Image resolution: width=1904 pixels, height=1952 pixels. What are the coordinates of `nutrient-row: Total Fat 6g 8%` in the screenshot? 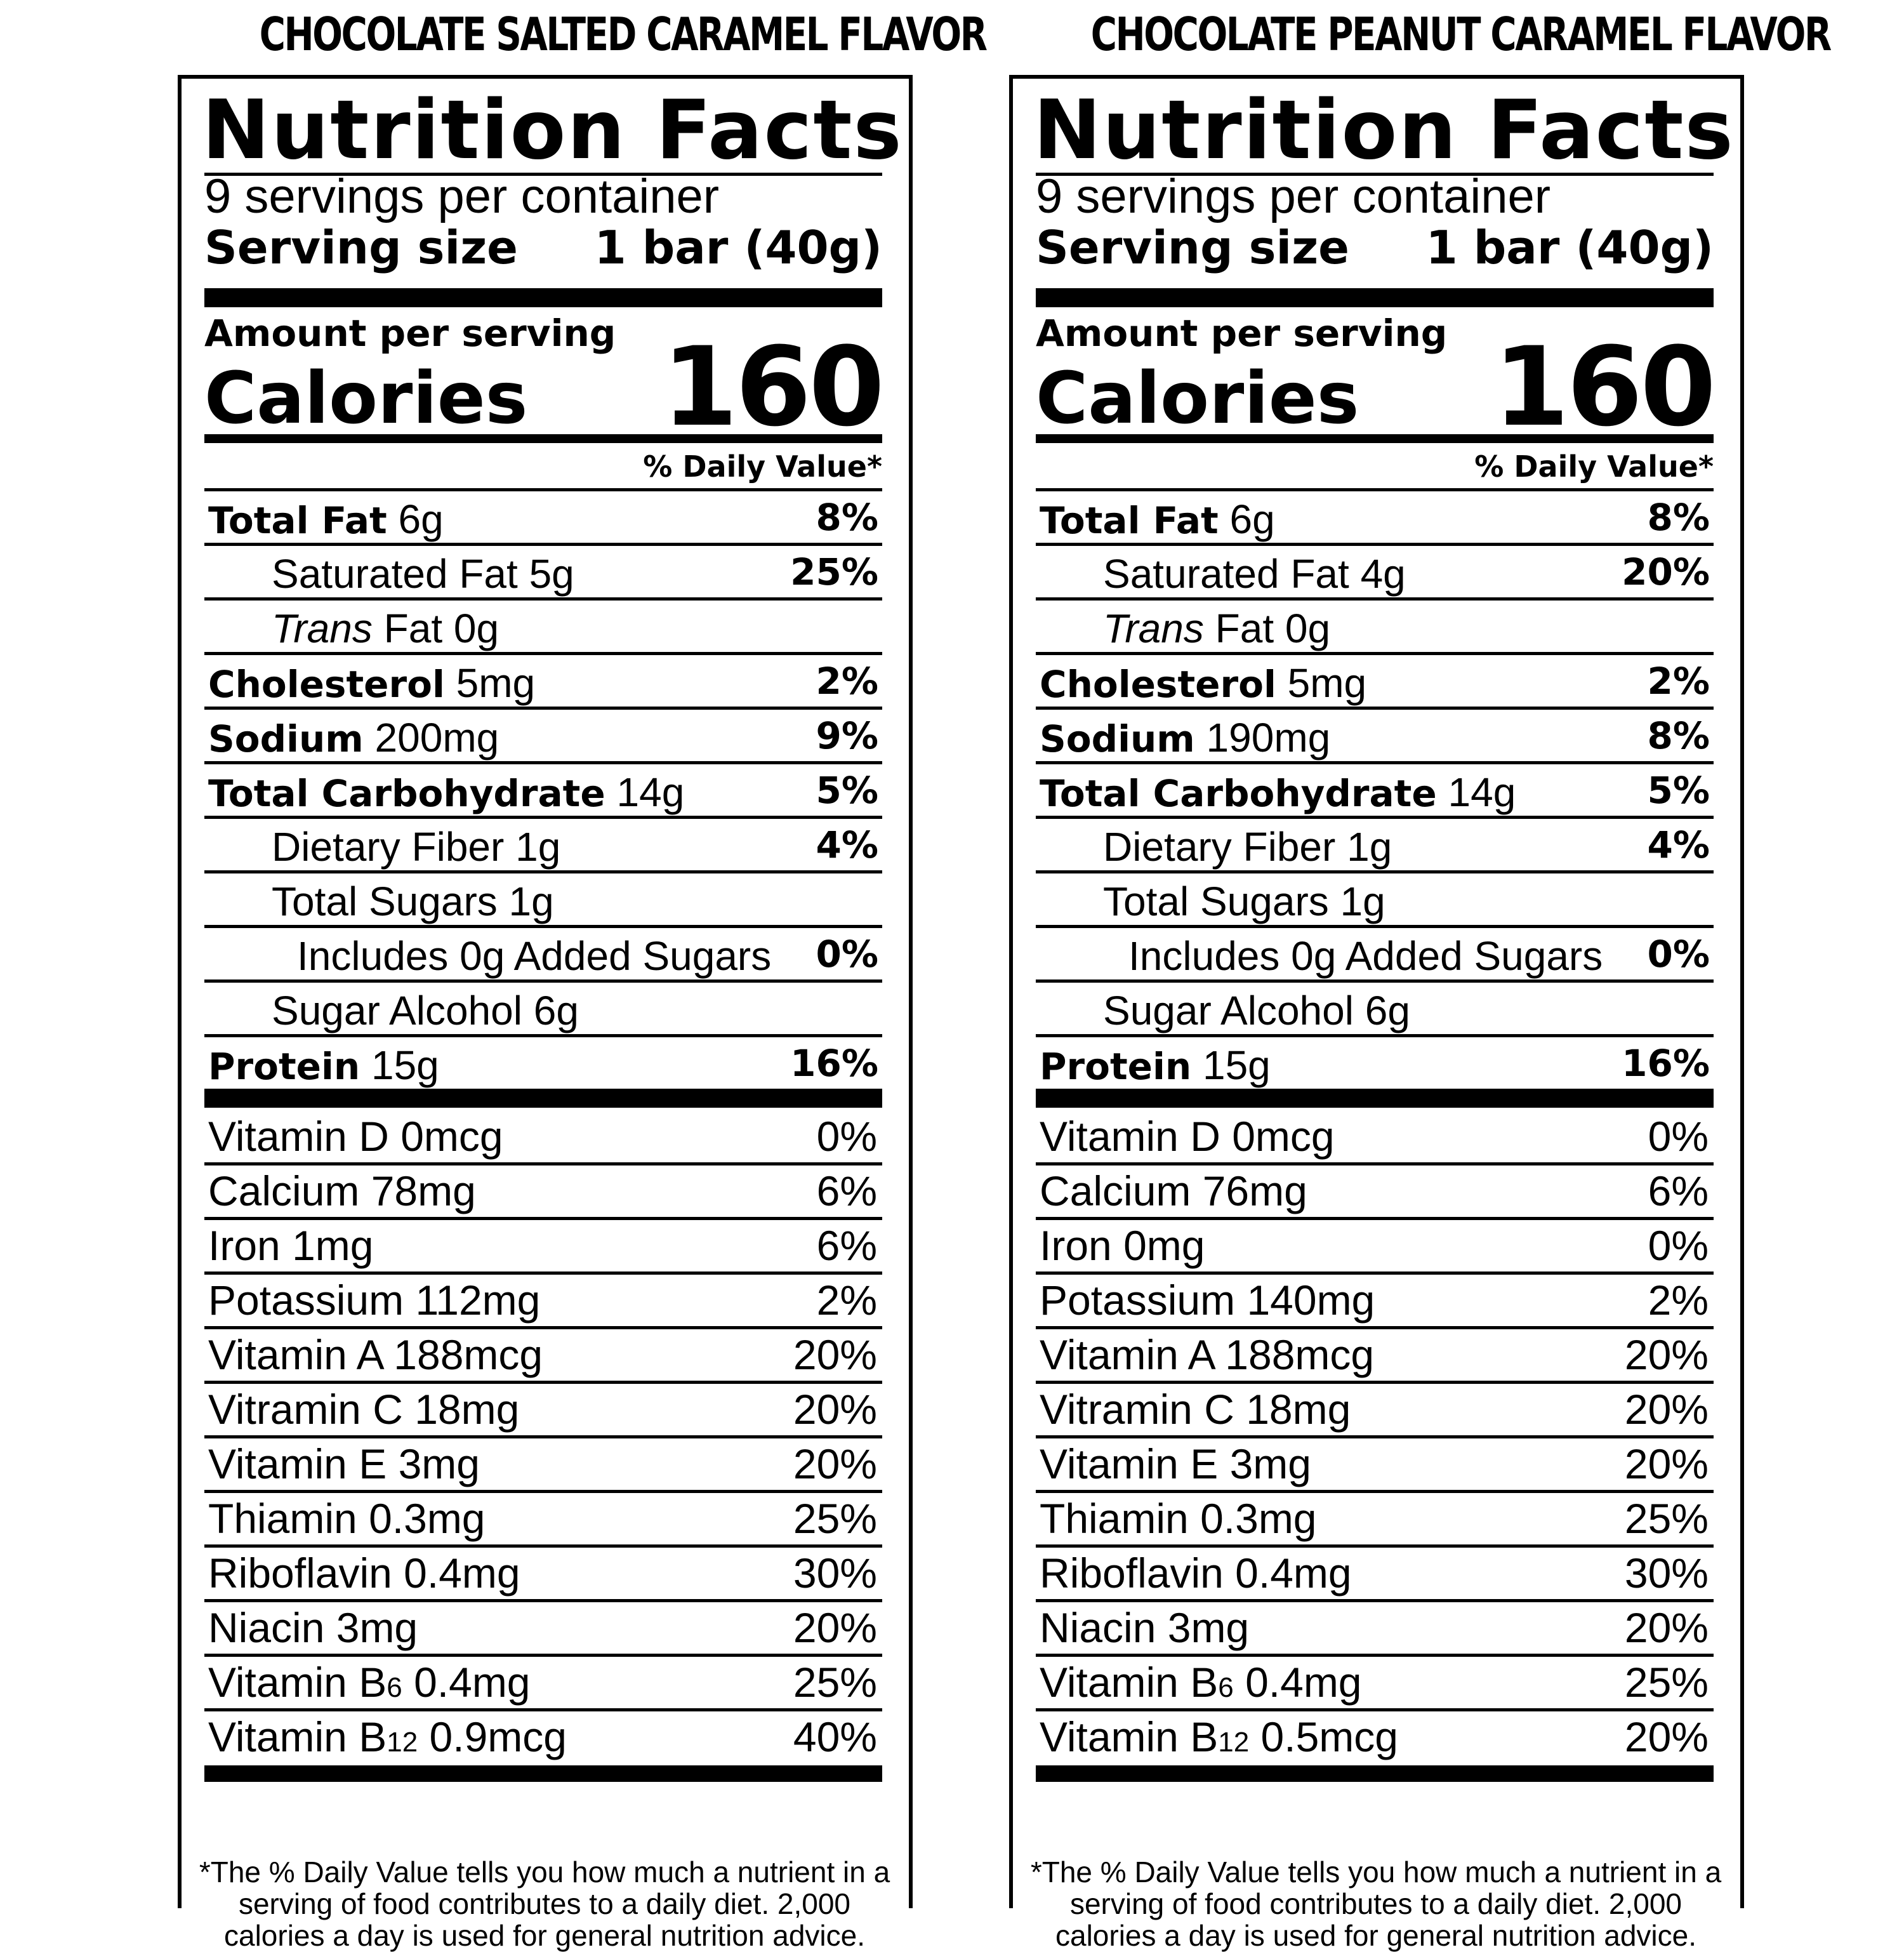 It's located at (1375, 515).